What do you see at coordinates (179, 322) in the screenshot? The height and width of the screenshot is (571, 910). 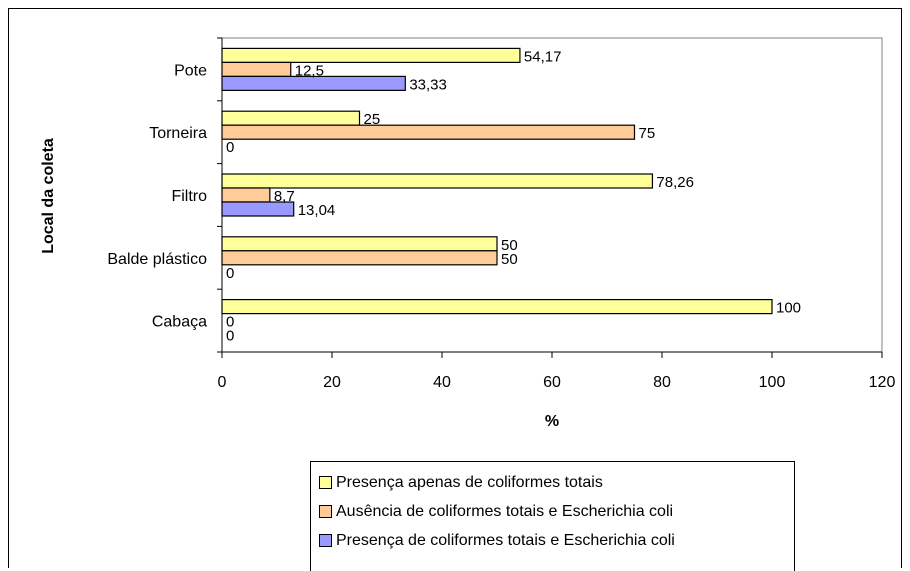 I see `category-label: Cabaça` at bounding box center [179, 322].